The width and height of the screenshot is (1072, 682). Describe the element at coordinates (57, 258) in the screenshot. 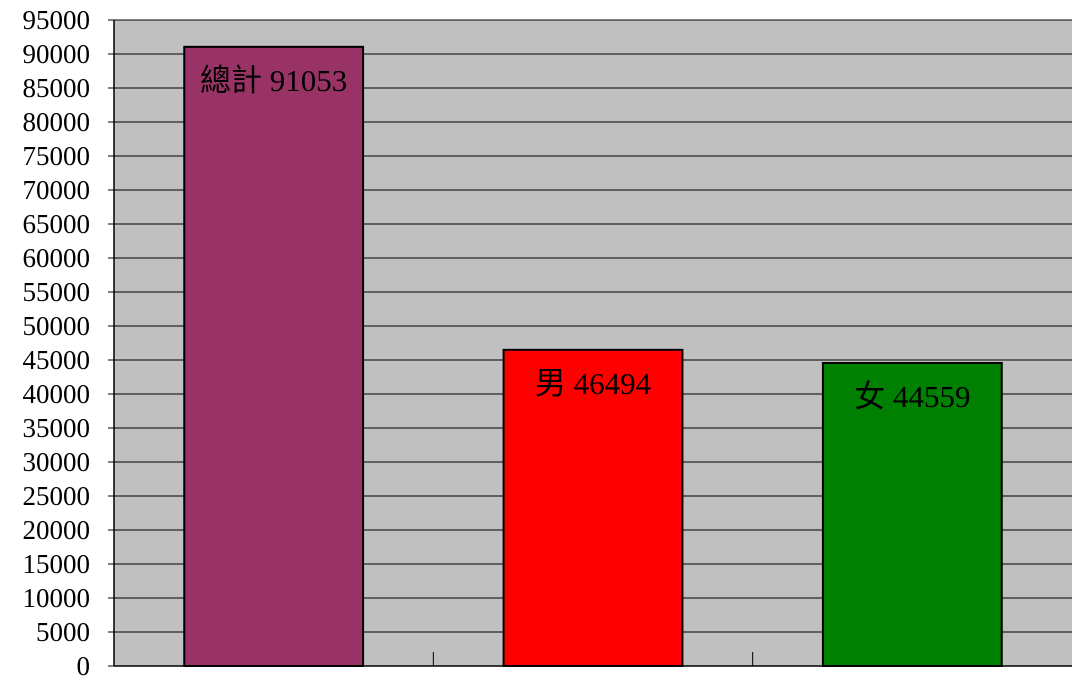

I see `y-tick-label: 60000` at that location.